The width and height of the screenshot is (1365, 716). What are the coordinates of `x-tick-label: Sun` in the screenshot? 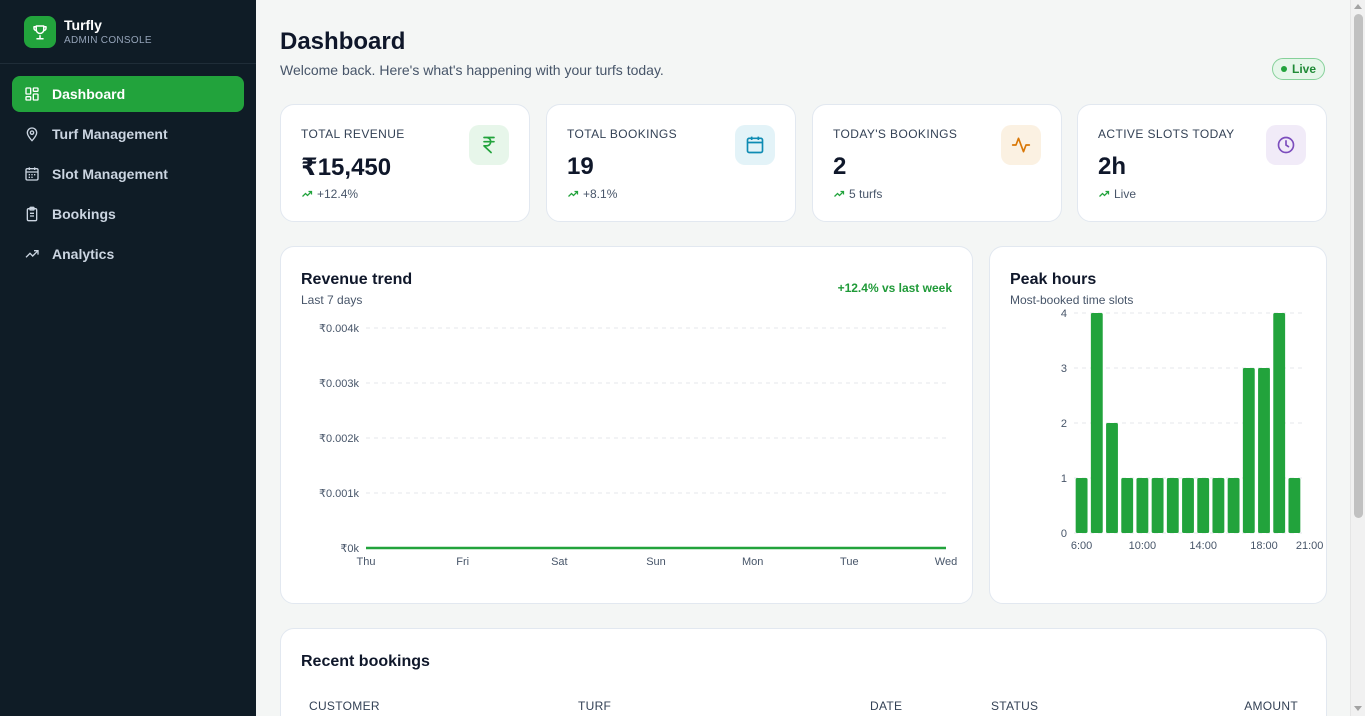 It's located at (656, 562).